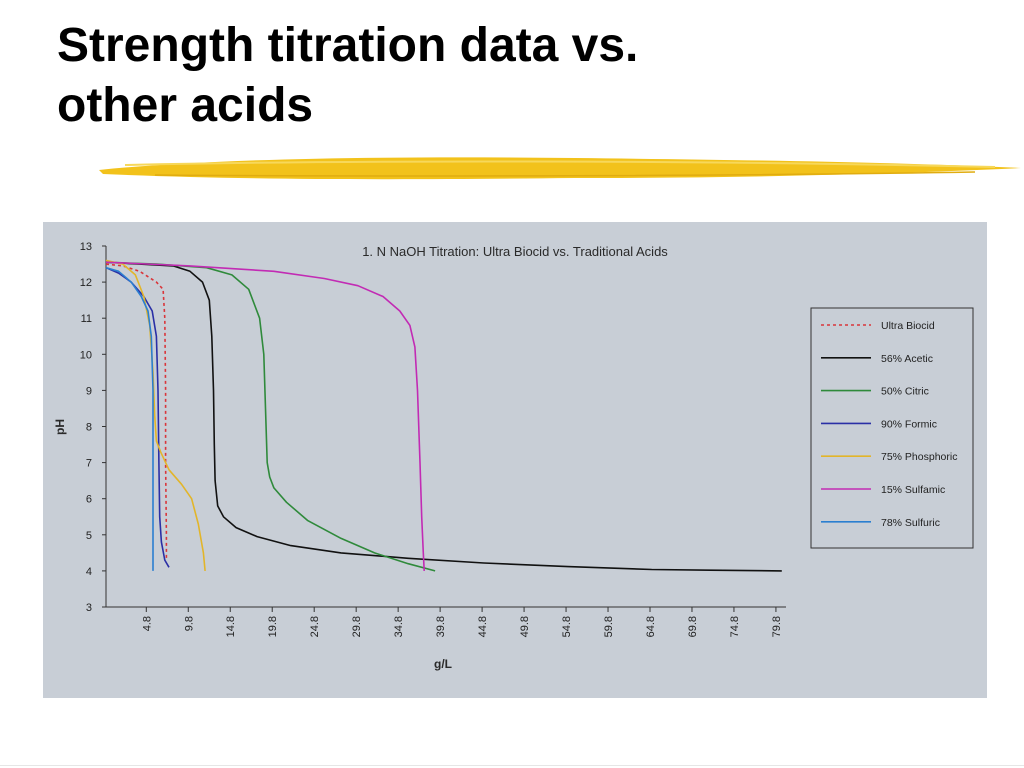  Describe the element at coordinates (507, 76) in the screenshot. I see `slide-title: Strength titration data vs. other acids` at that location.